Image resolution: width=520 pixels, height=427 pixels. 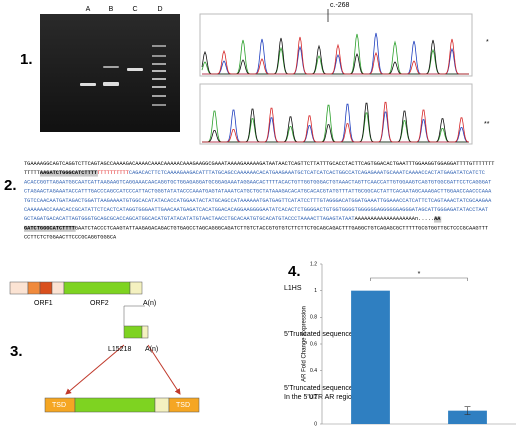 What do you see at coordinates (305, 344) in the screenshot?
I see `y-axis-title: AR Fold Change Expression` at bounding box center [305, 344].